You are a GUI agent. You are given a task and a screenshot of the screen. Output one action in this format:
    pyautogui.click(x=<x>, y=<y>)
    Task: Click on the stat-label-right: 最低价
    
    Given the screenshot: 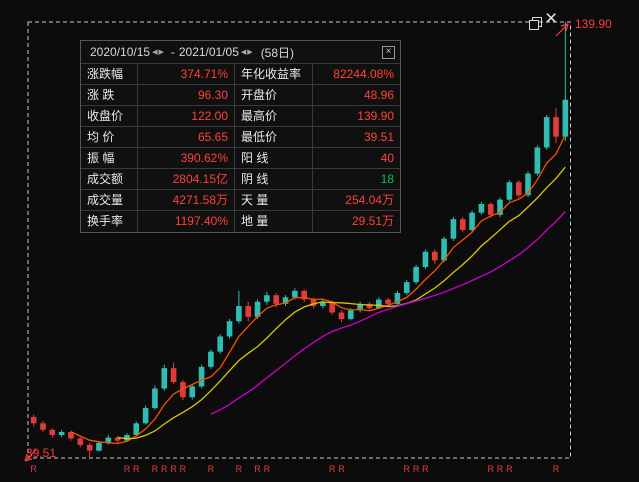 What is the action you would take?
    pyautogui.click(x=274, y=137)
    